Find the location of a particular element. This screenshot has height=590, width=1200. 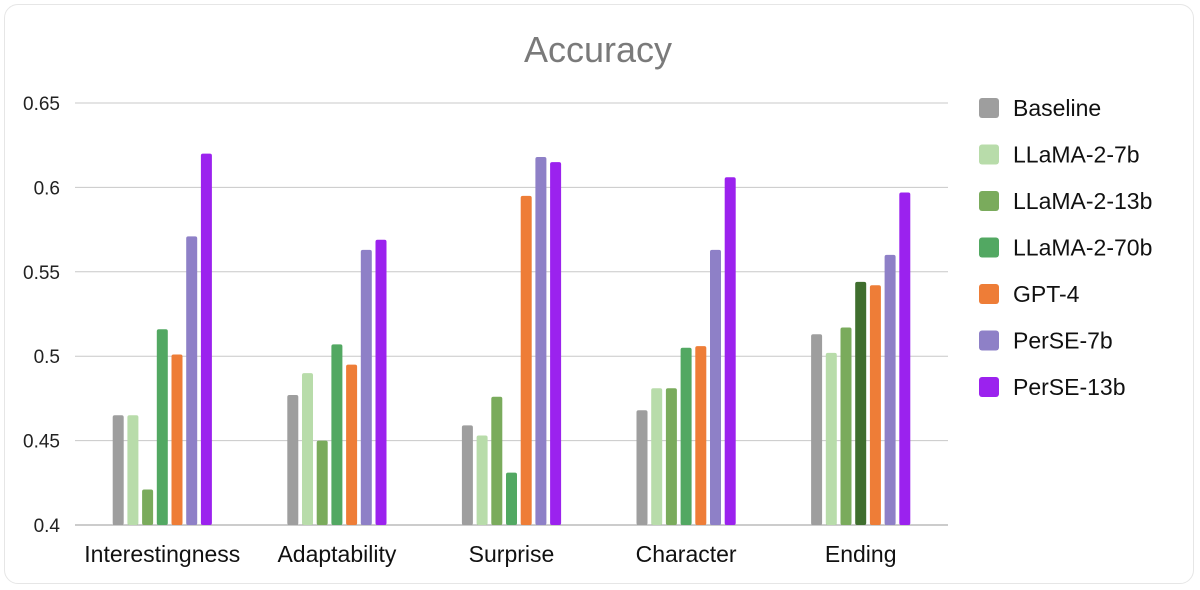

bar-llama-2-7b-character is located at coordinates (657, 456).